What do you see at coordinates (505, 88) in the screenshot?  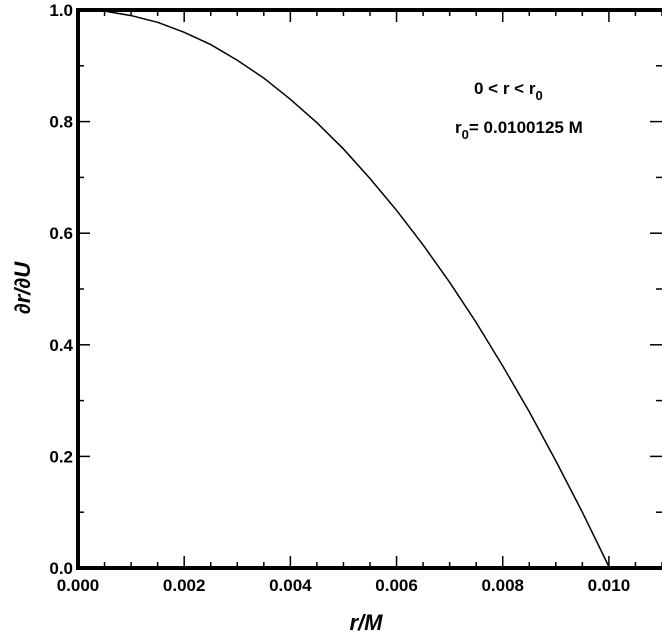 I see `annotation-line-1-main: 0 < r < r` at bounding box center [505, 88].